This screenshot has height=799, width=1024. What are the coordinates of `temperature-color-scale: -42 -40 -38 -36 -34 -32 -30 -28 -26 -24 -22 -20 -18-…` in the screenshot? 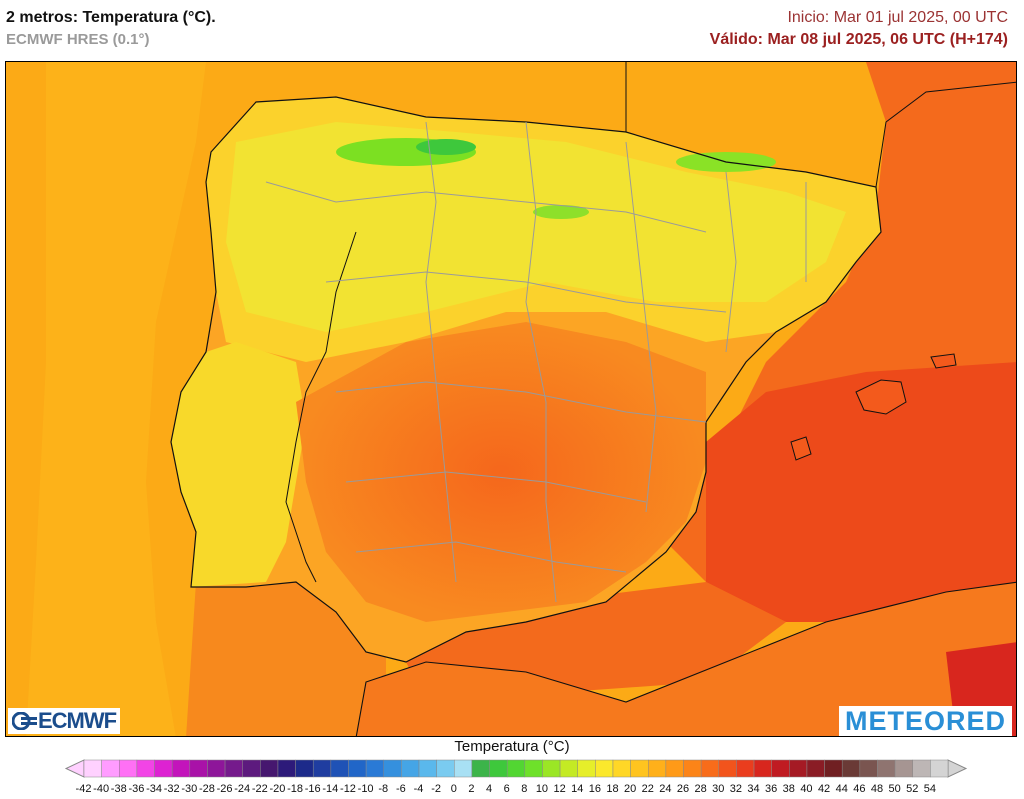 It's located at (516, 777).